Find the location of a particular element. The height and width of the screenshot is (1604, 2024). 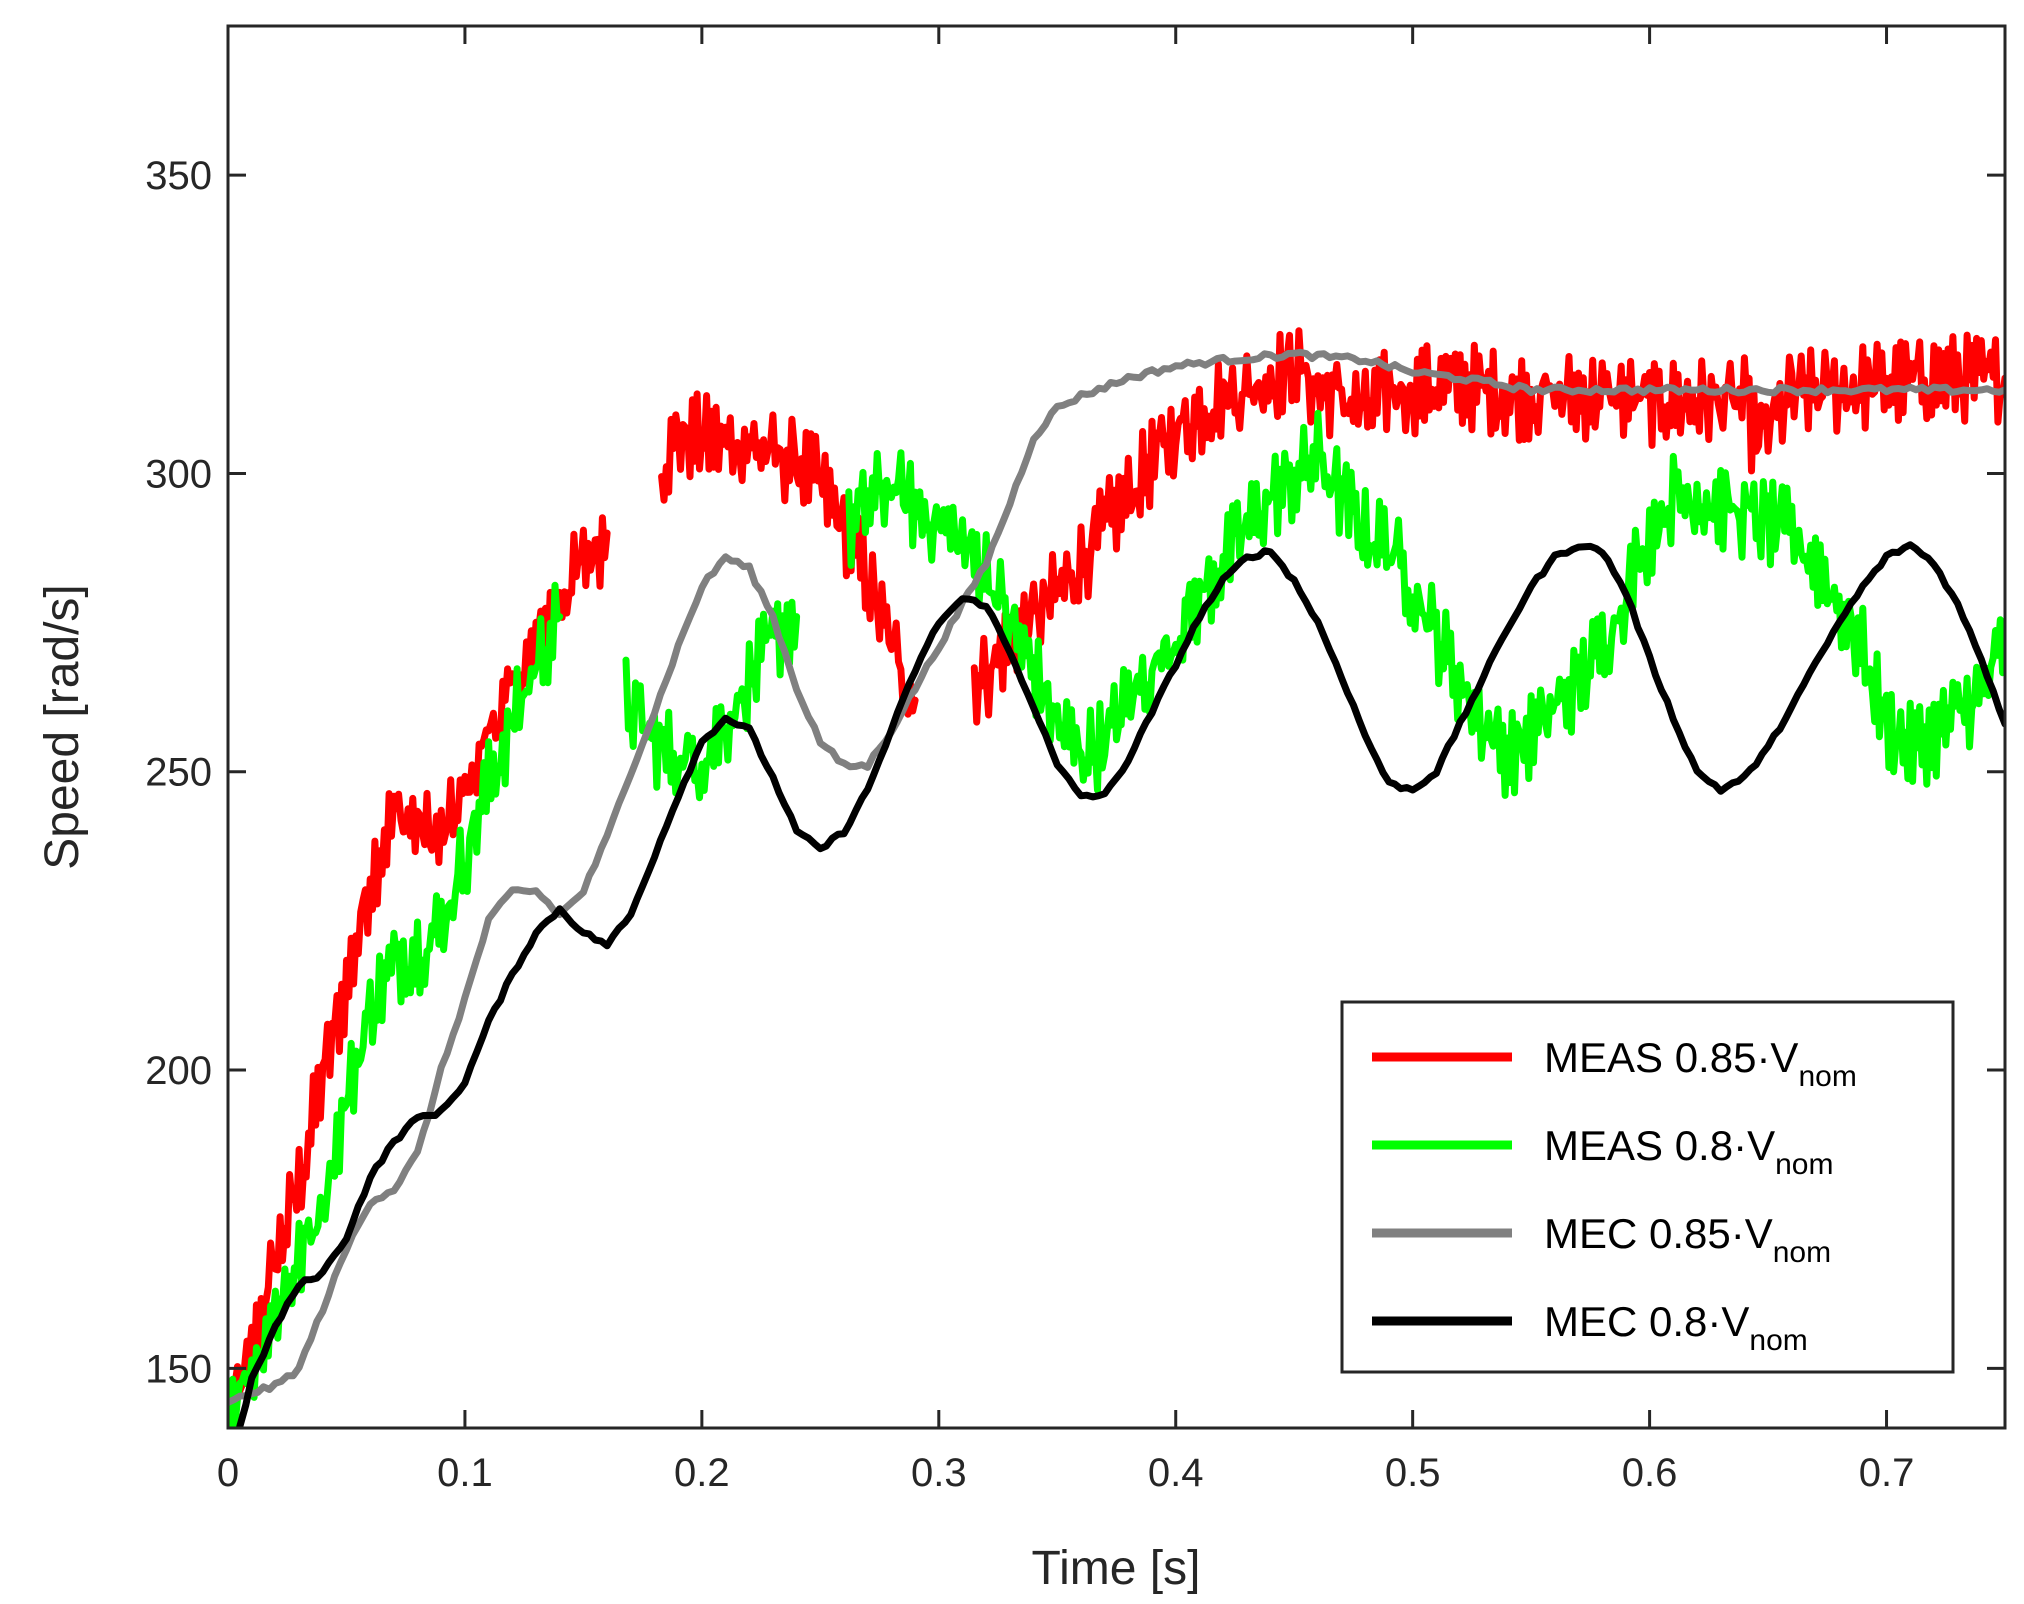

legend-label: MEAS 0.8·Vnom is located at coordinates (1688, 1151).